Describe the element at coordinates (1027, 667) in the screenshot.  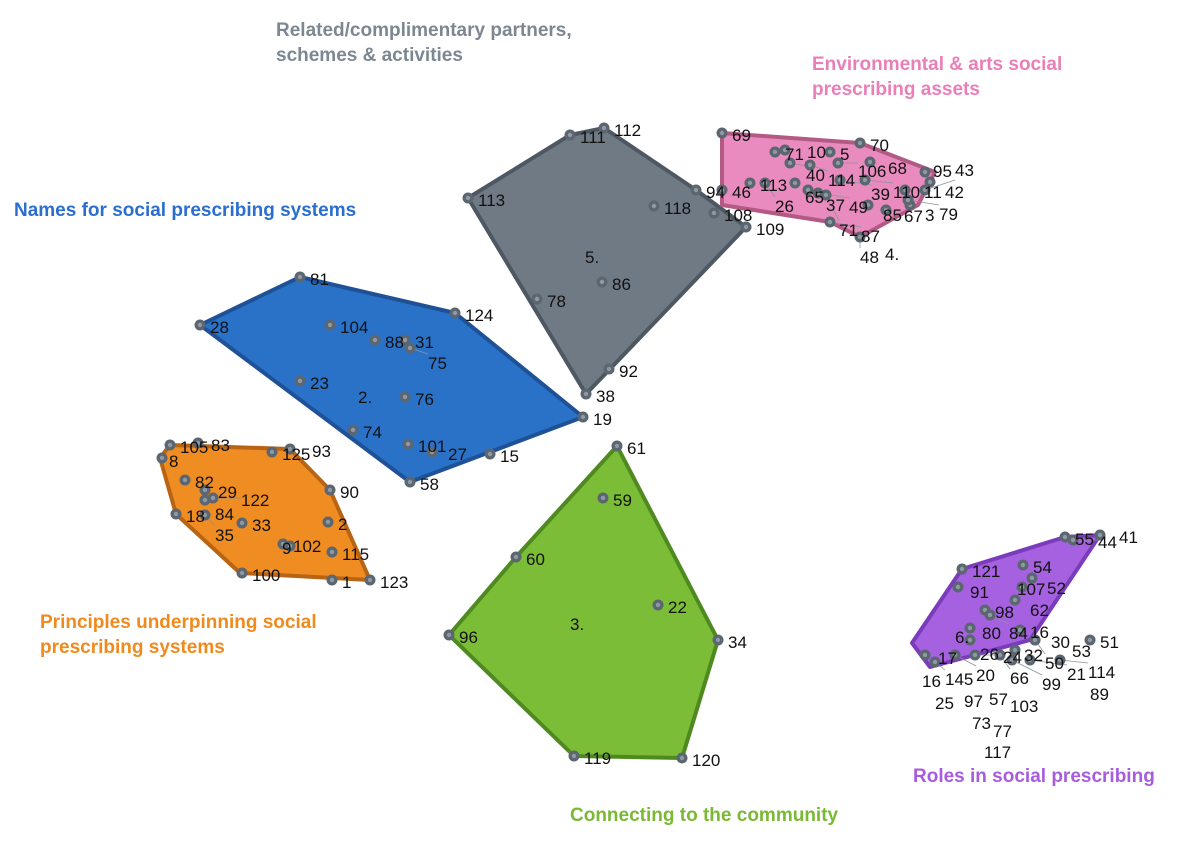
I see `leader-line` at that location.